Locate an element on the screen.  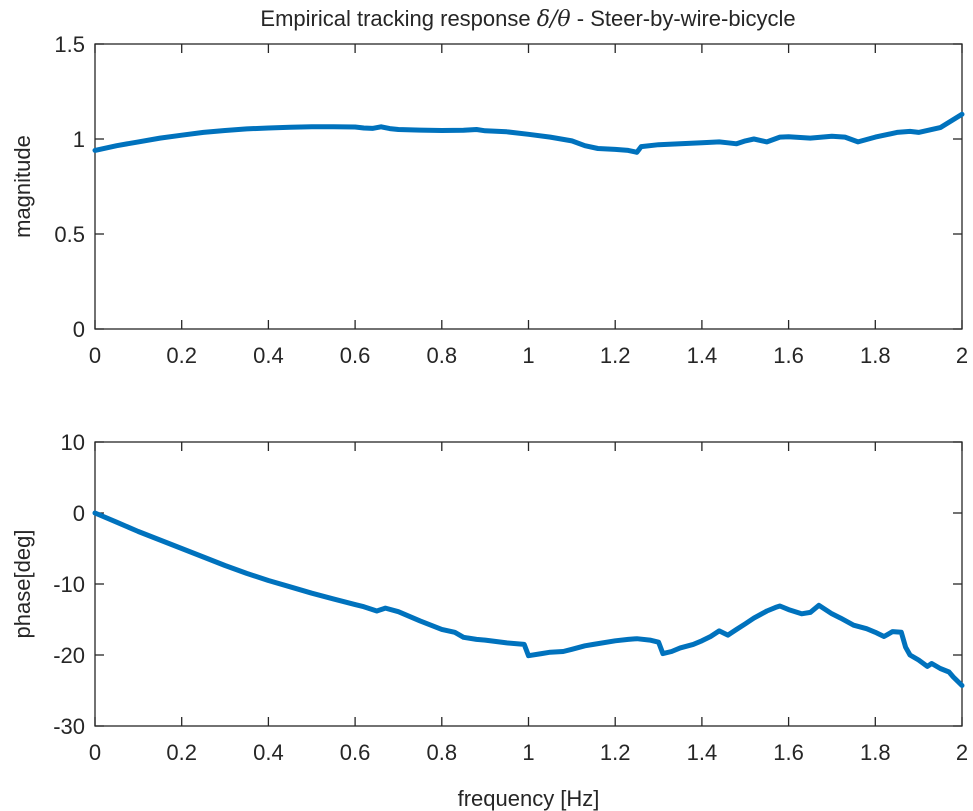
magnitude-xtick-label: 1.2 is located at coordinates (615, 355).